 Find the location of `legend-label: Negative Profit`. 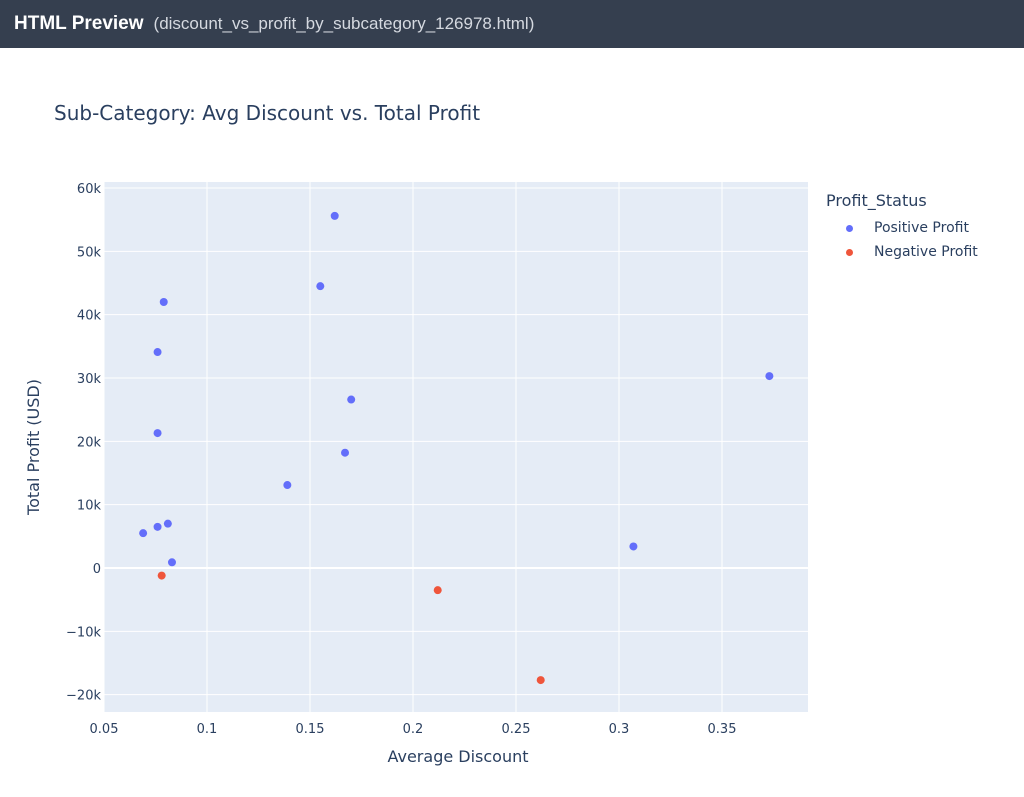

legend-label: Negative Profit is located at coordinates (926, 252).